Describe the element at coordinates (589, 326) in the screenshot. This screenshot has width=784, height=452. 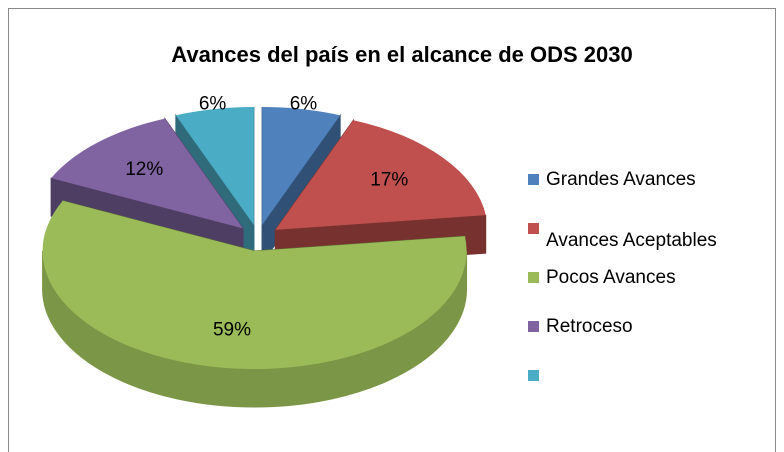
I see `legend-label: Retroceso` at that location.